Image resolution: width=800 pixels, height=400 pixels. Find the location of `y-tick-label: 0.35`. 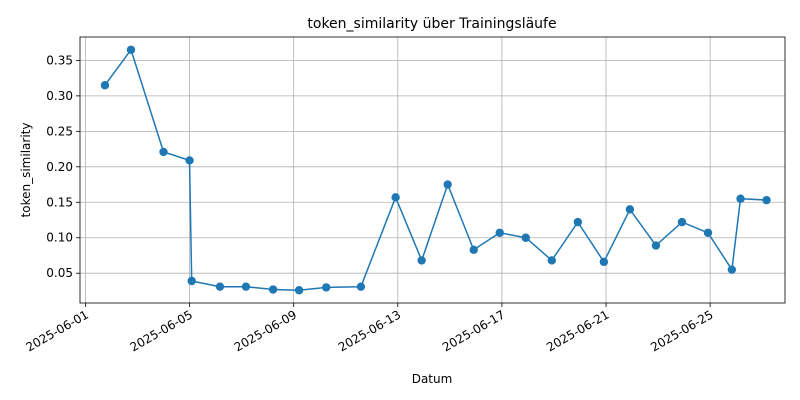

y-tick-label: 0.35 is located at coordinates (59, 60).